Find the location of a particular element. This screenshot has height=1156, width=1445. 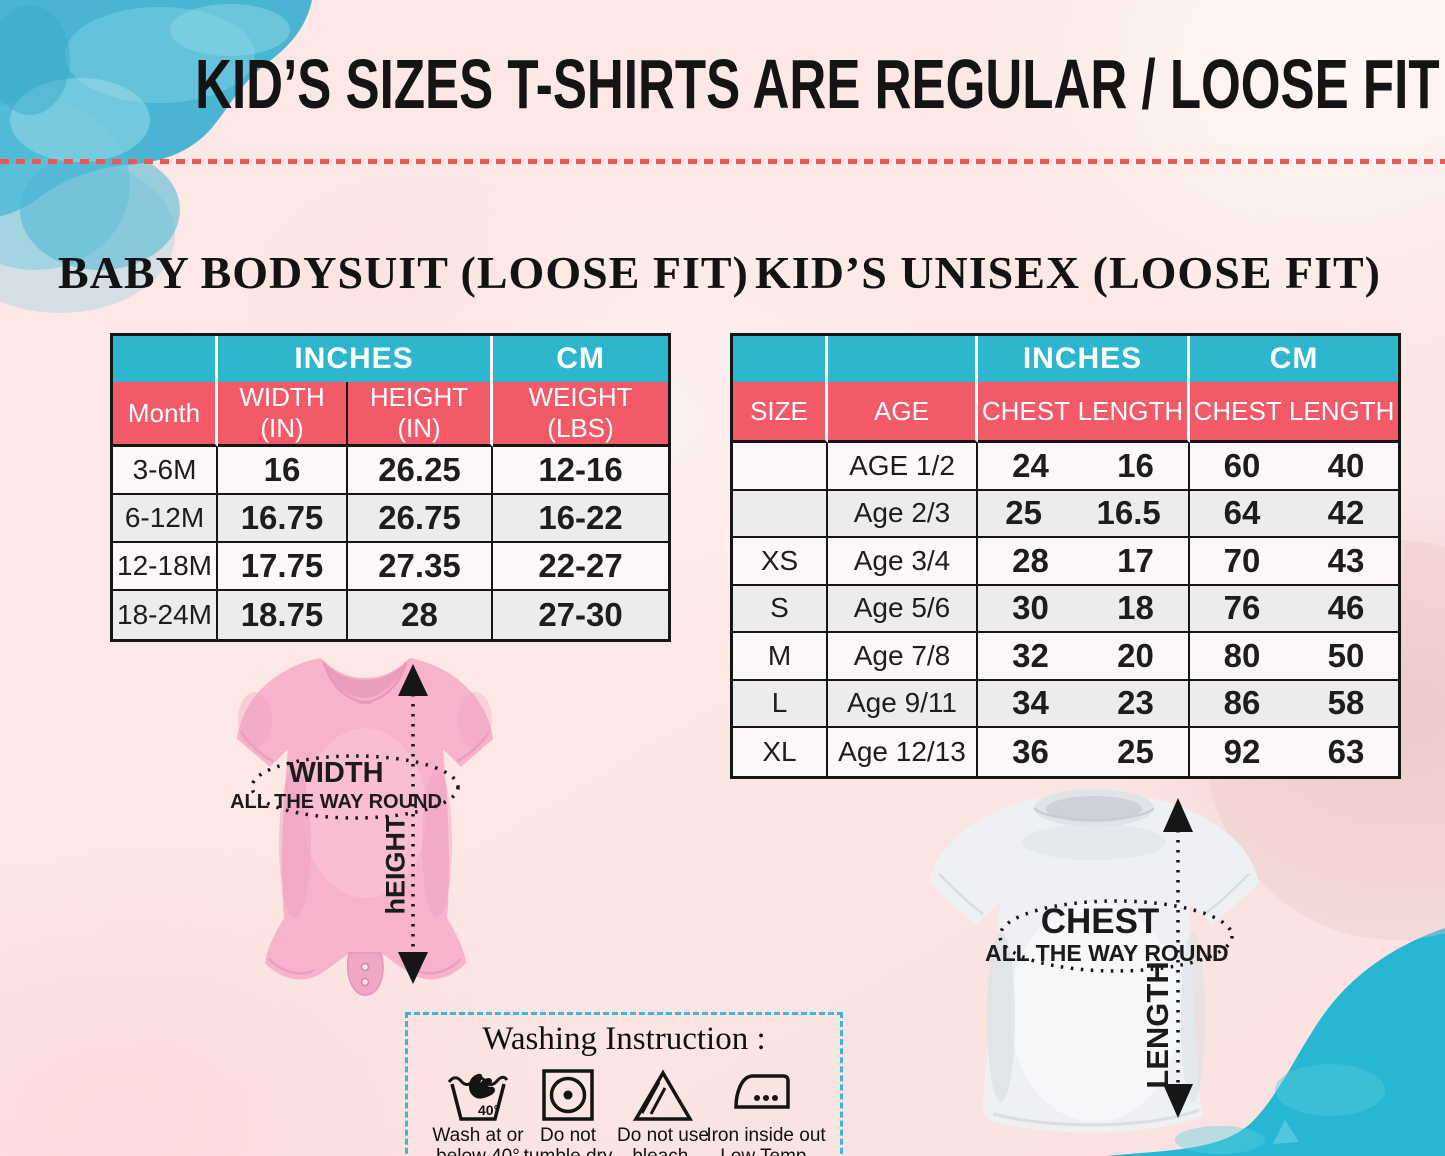

column-header: WEIGHT (LBS) is located at coordinates (581, 414).